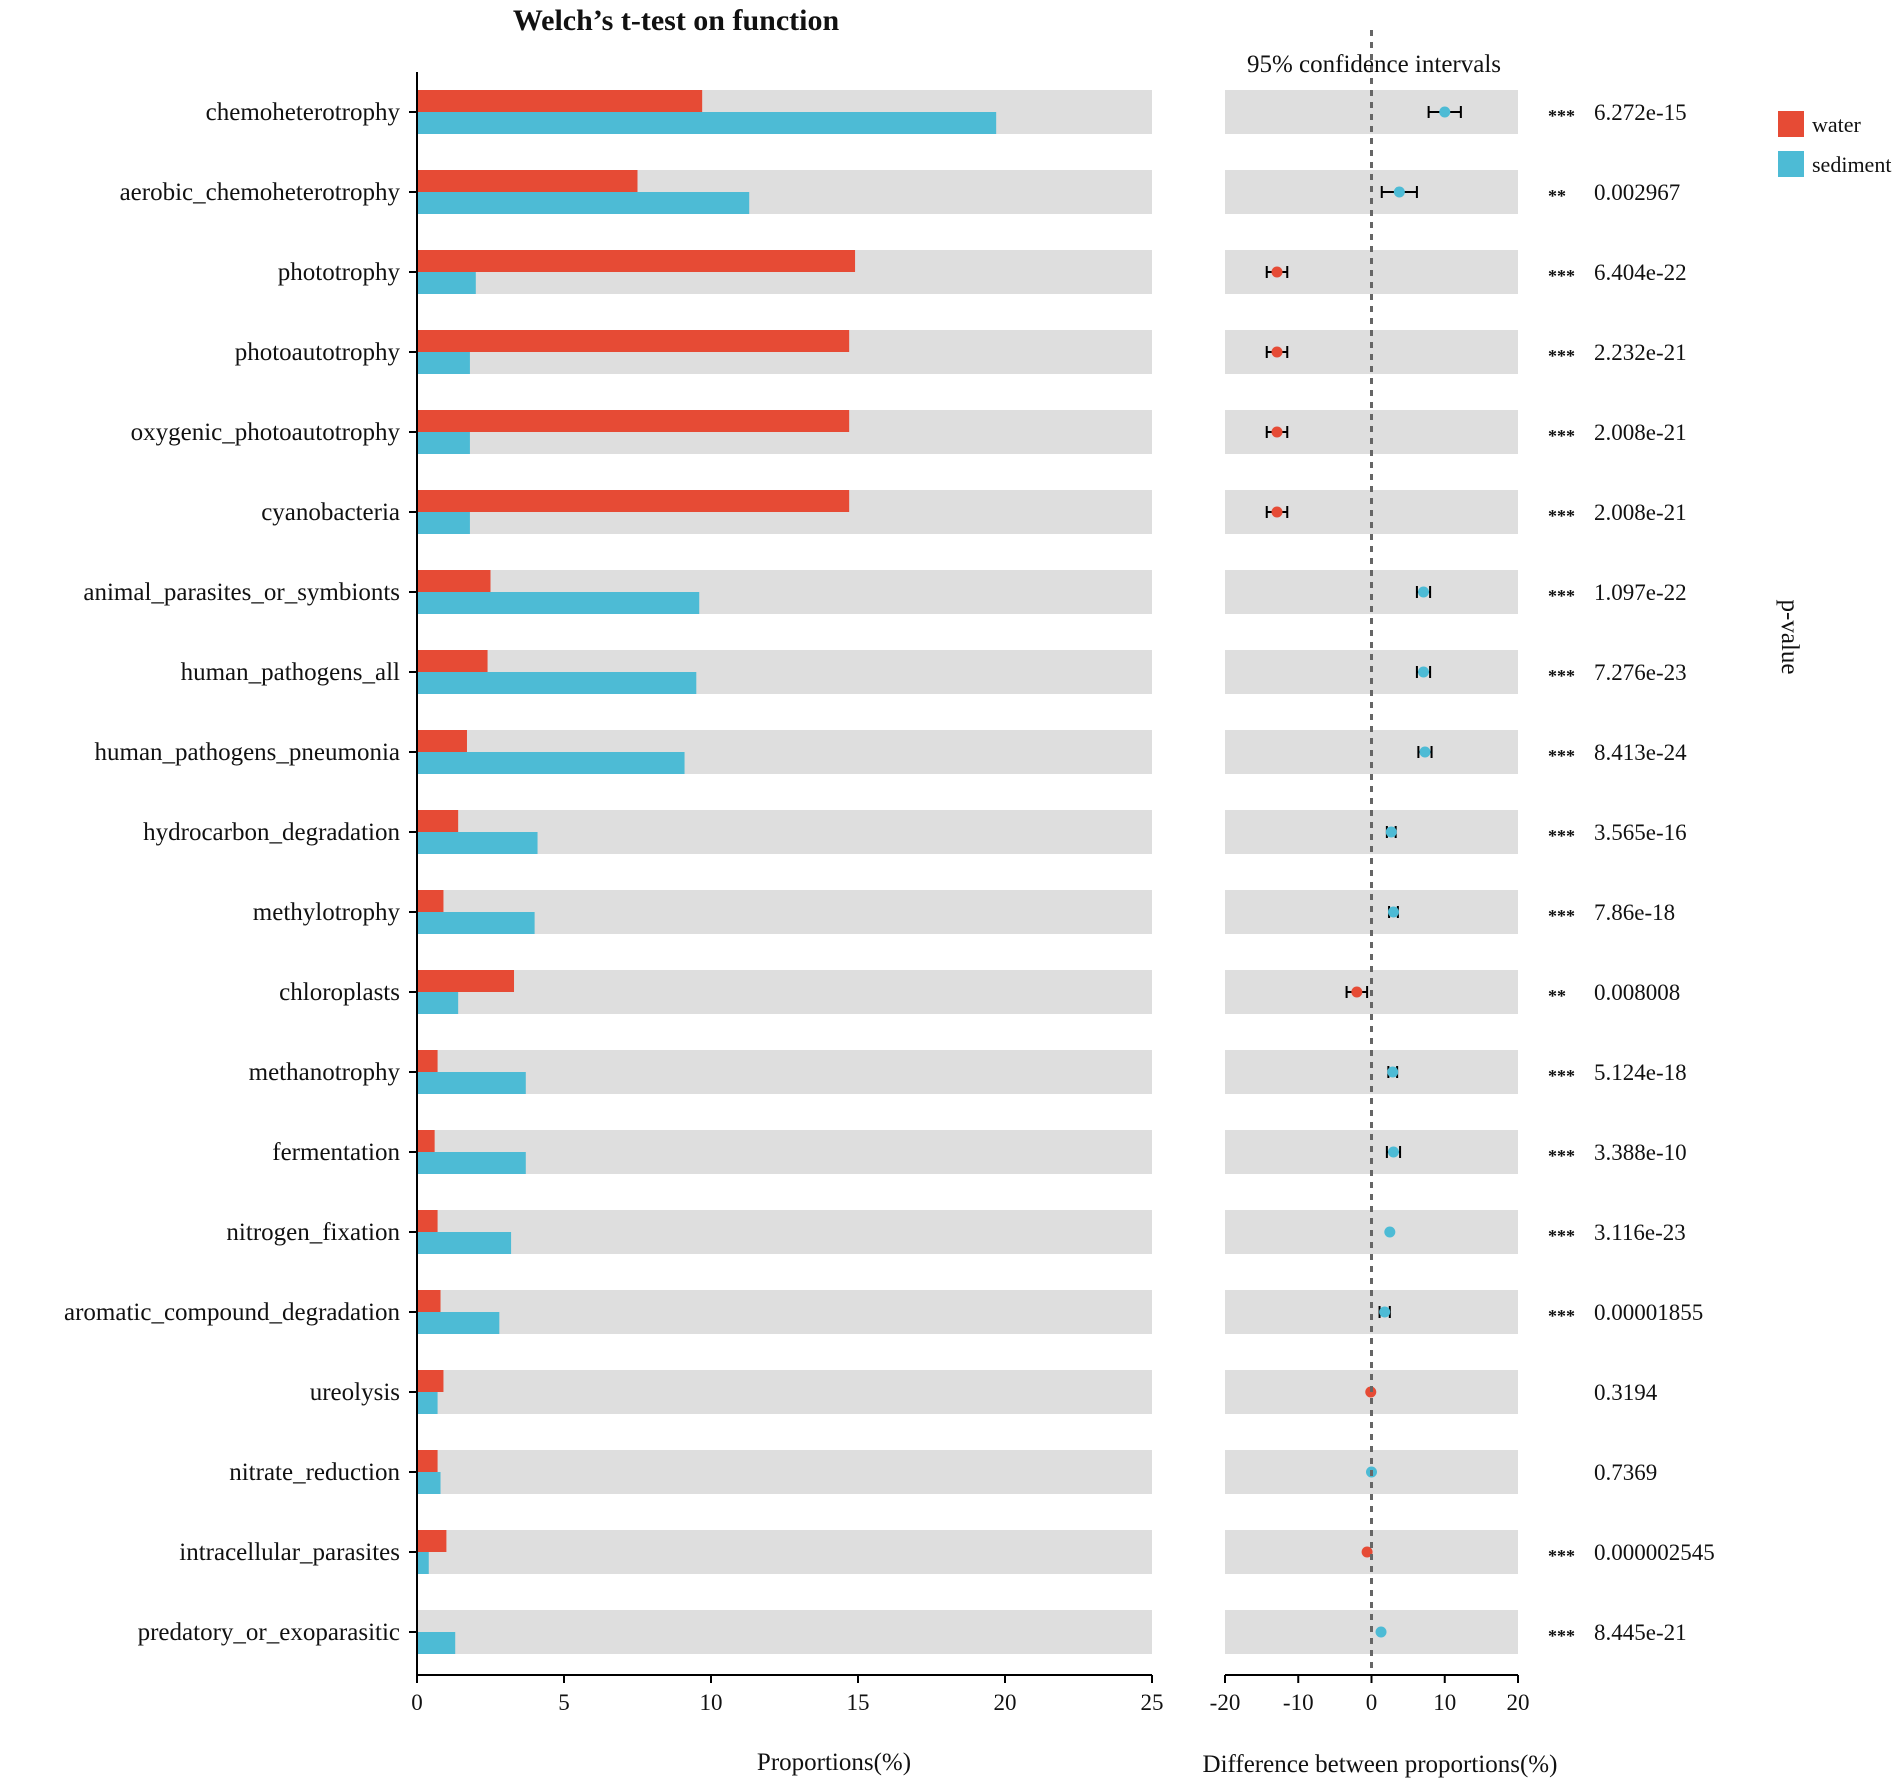 The width and height of the screenshot is (1902, 1780). What do you see at coordinates (1425, 752) in the screenshot?
I see `diff-point-human_pathogens_pneumonia` at bounding box center [1425, 752].